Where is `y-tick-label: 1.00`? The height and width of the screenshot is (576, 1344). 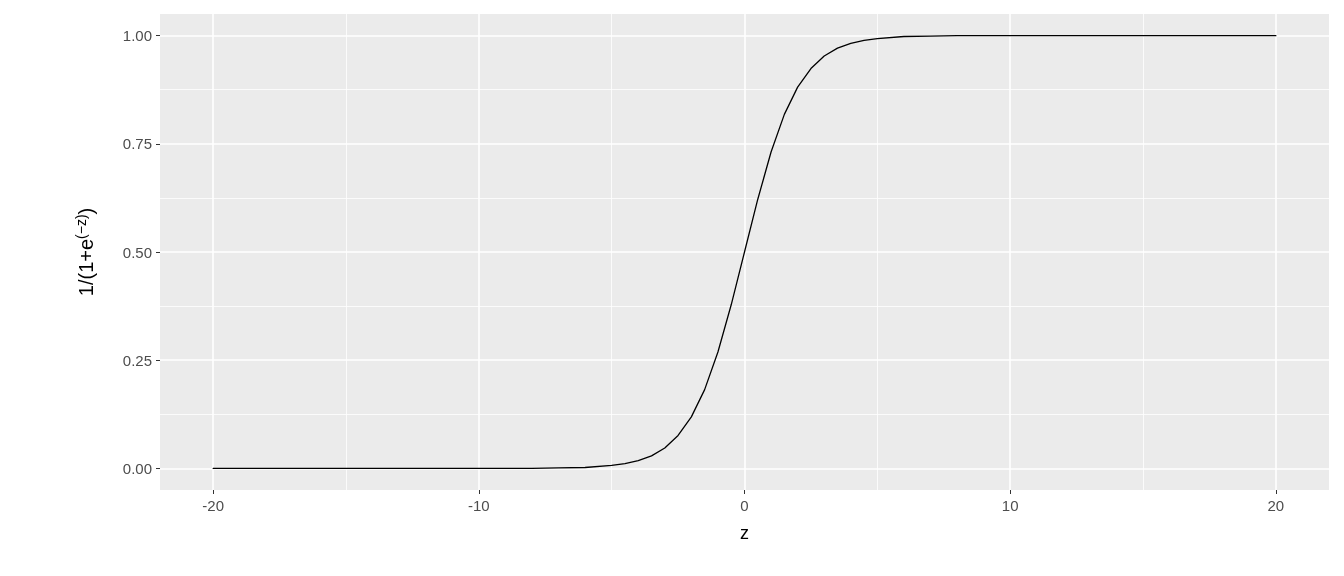 y-tick-label: 1.00 is located at coordinates (137, 36).